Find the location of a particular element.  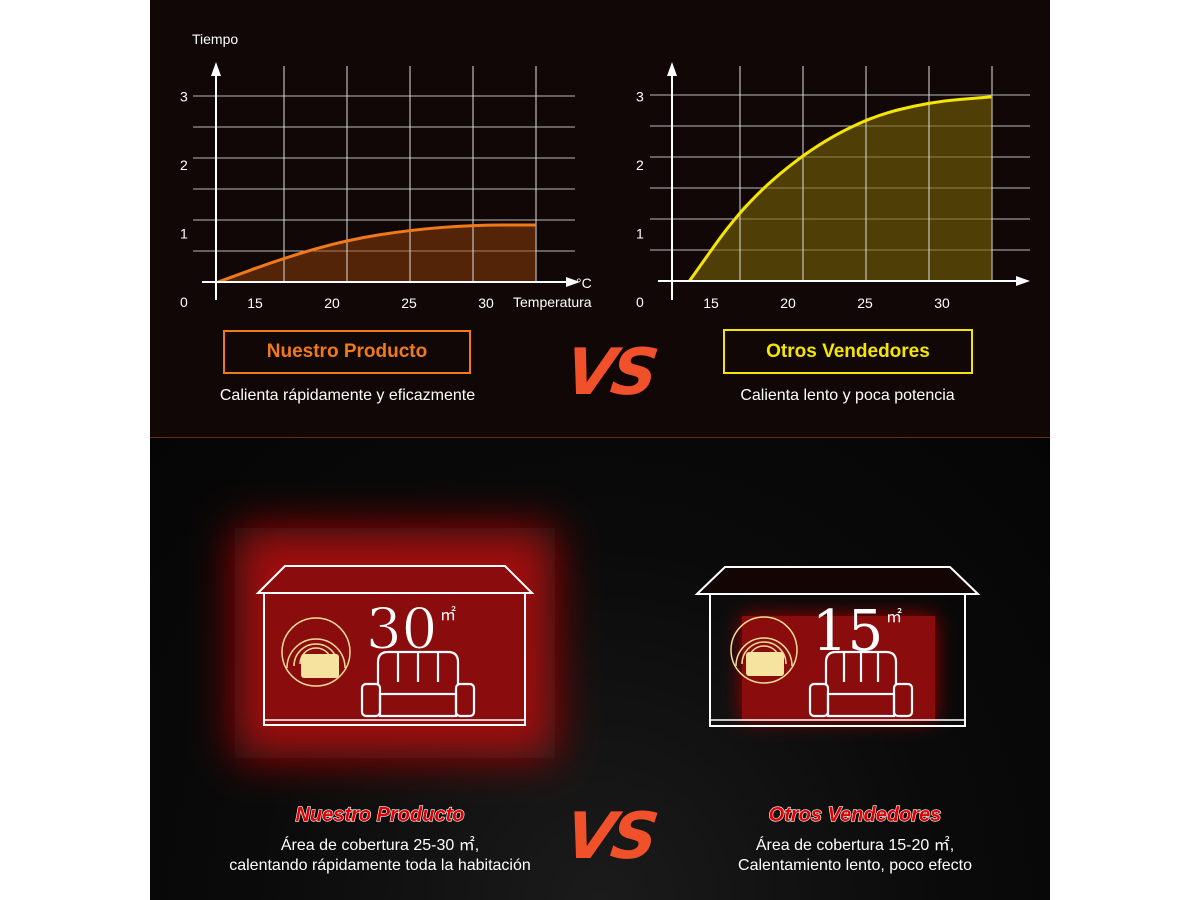

house-icon is located at coordinates (395, 643).